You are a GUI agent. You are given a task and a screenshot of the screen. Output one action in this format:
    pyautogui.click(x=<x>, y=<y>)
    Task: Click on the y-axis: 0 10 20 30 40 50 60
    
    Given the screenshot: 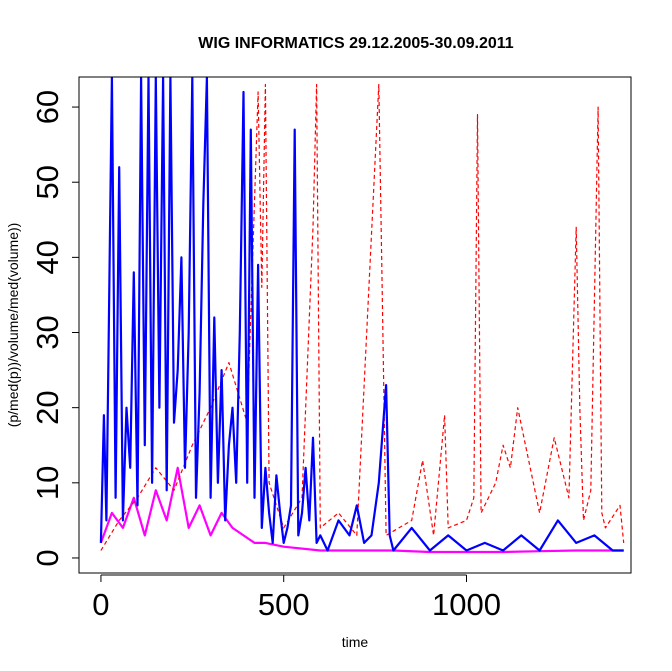 What is the action you would take?
    pyautogui.click(x=55, y=328)
    